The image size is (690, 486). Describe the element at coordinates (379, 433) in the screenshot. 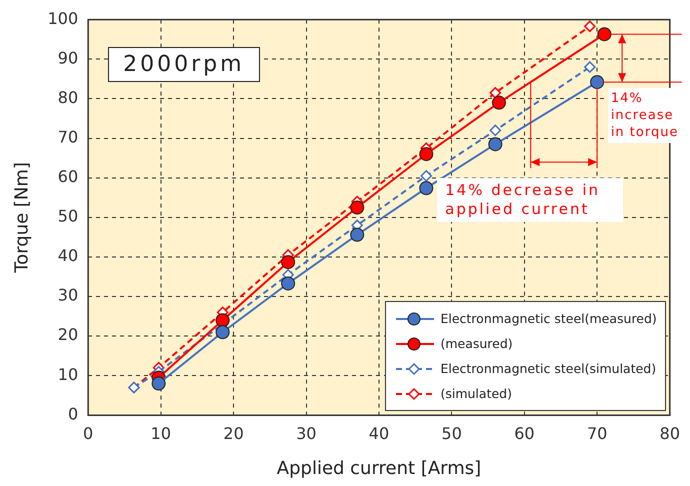

I see `x-tick-label: 40` at that location.